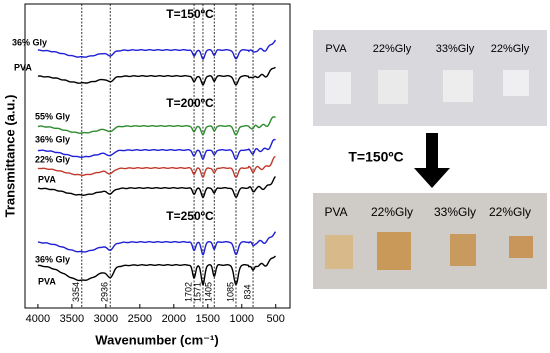  Describe the element at coordinates (76, 292) in the screenshot. I see `peak-label: 3354` at that location.